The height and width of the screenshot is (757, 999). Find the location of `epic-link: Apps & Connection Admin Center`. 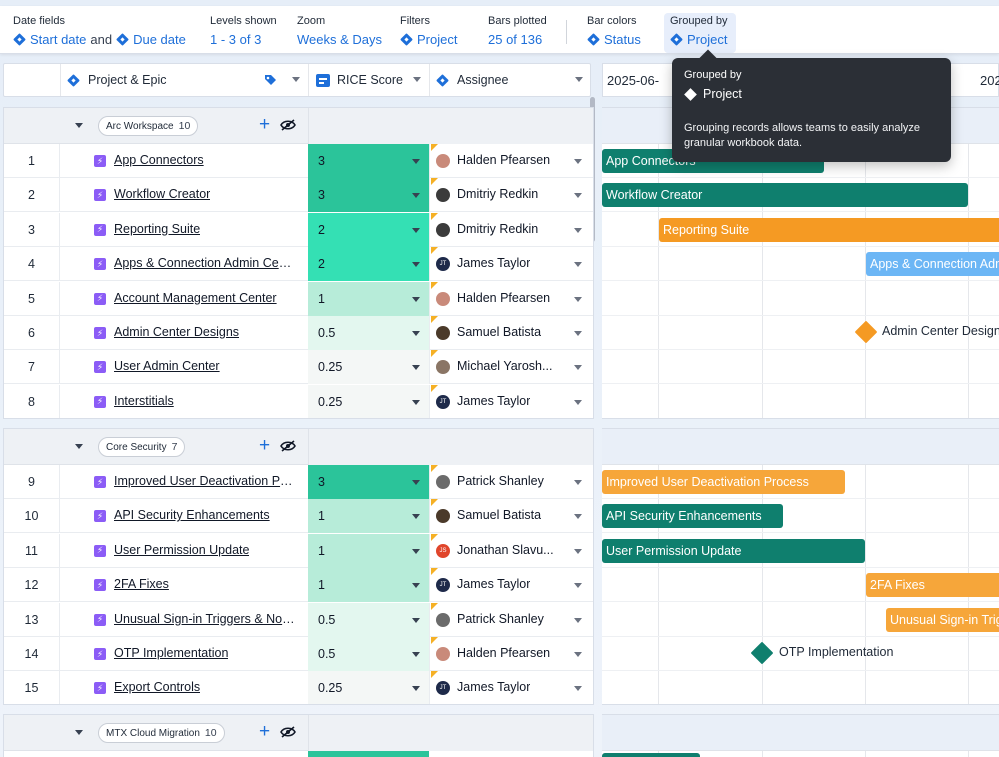

epic-link: Apps & Connection Admin Center is located at coordinates (205, 263).